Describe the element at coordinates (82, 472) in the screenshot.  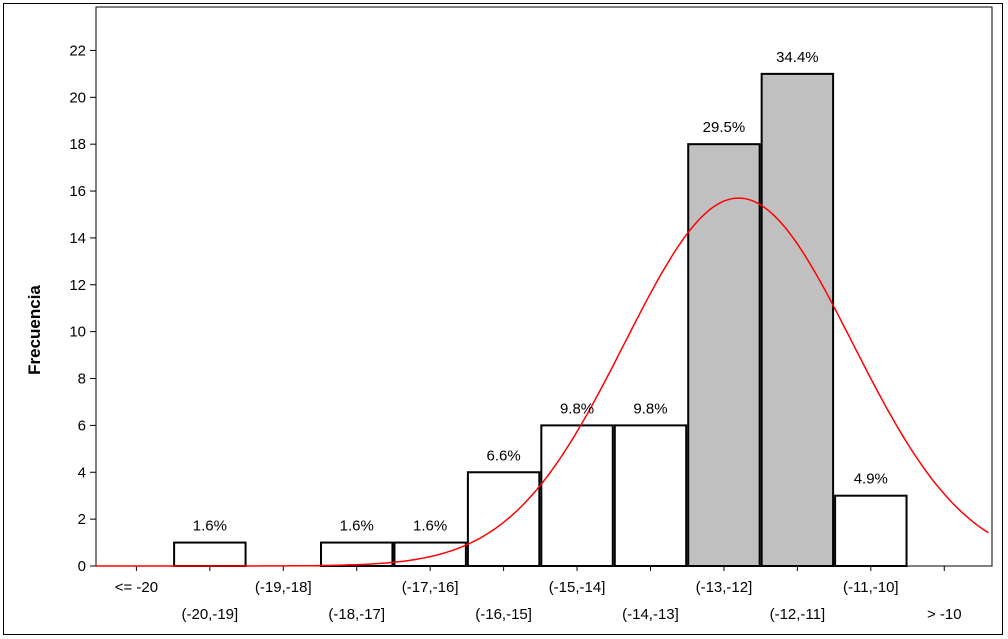
I see `y-tick-label: 4` at that location.